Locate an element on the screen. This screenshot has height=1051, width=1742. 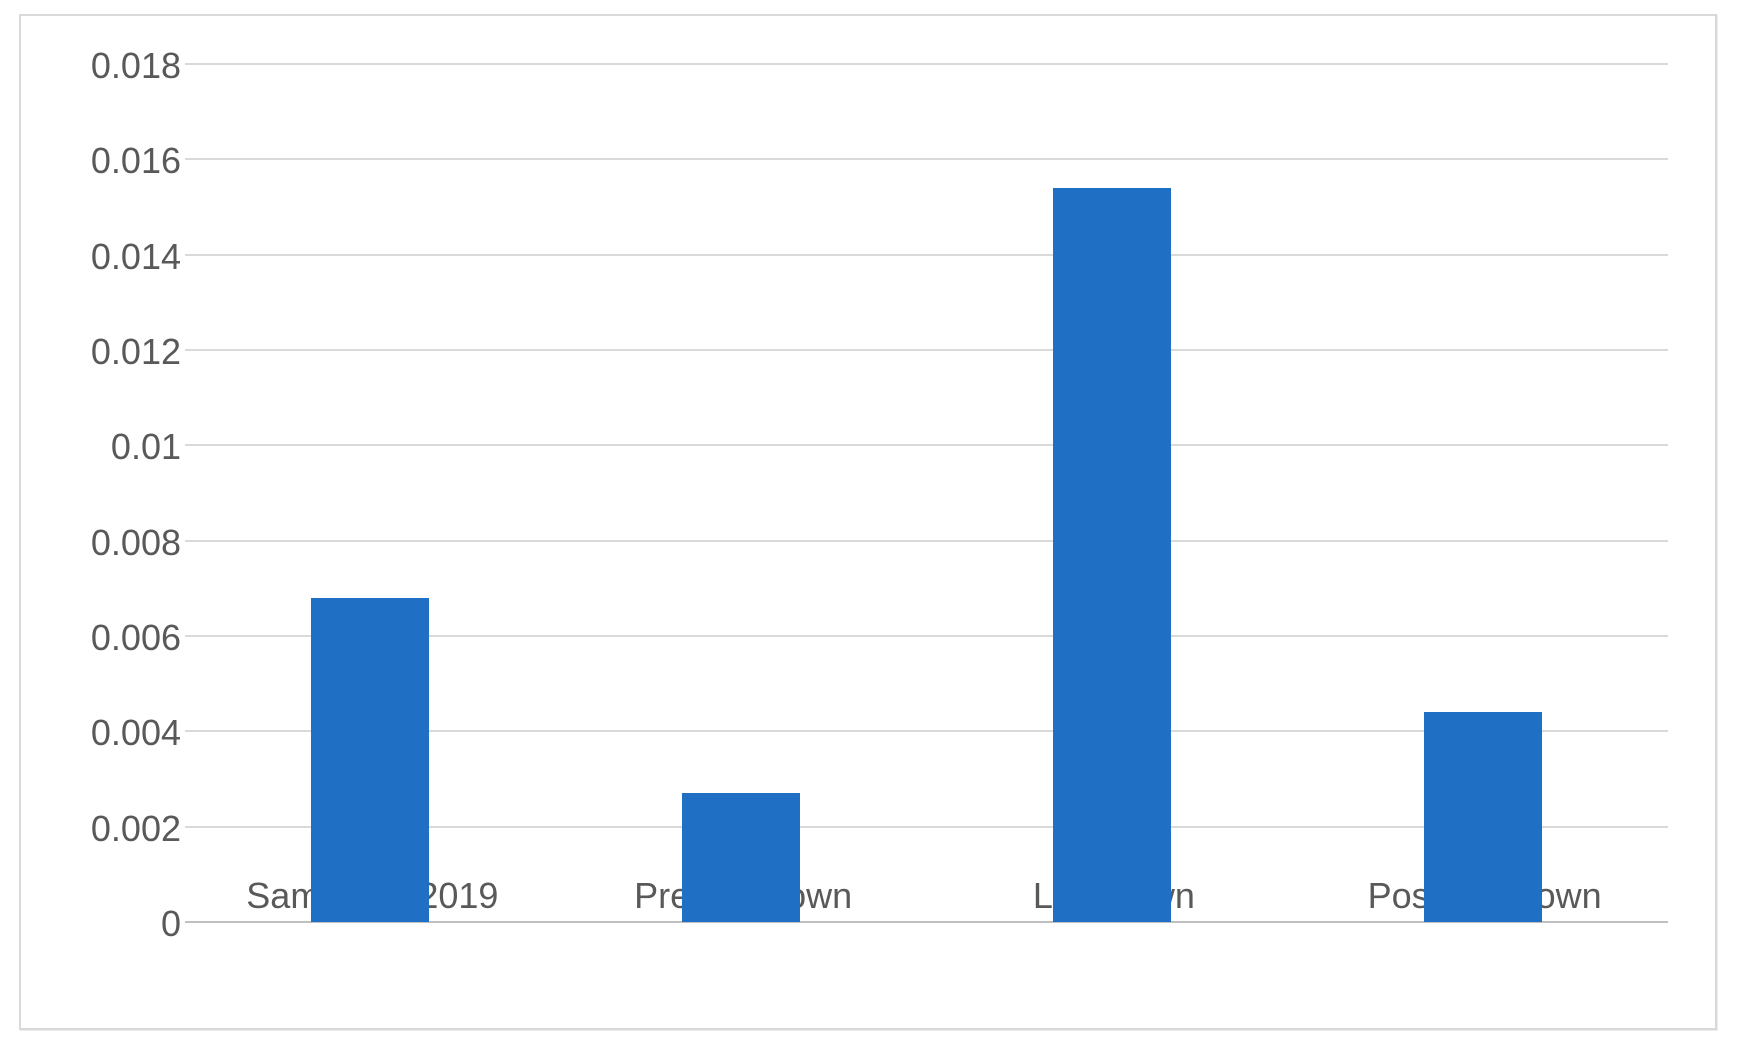
gridline-y-0.004 is located at coordinates (926, 731).